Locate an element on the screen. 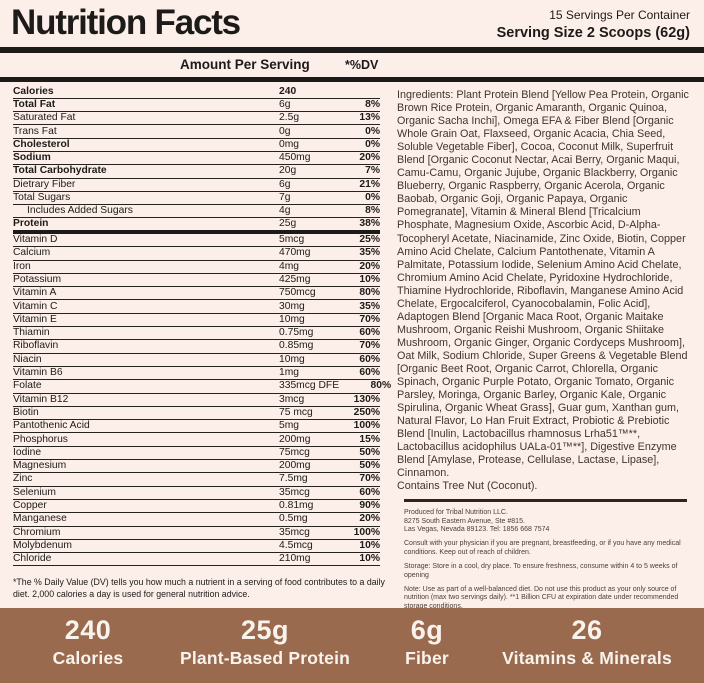 This screenshot has height=683, width=704. table-row: Vitamin B12 3mcg 130% is located at coordinates (196, 400).